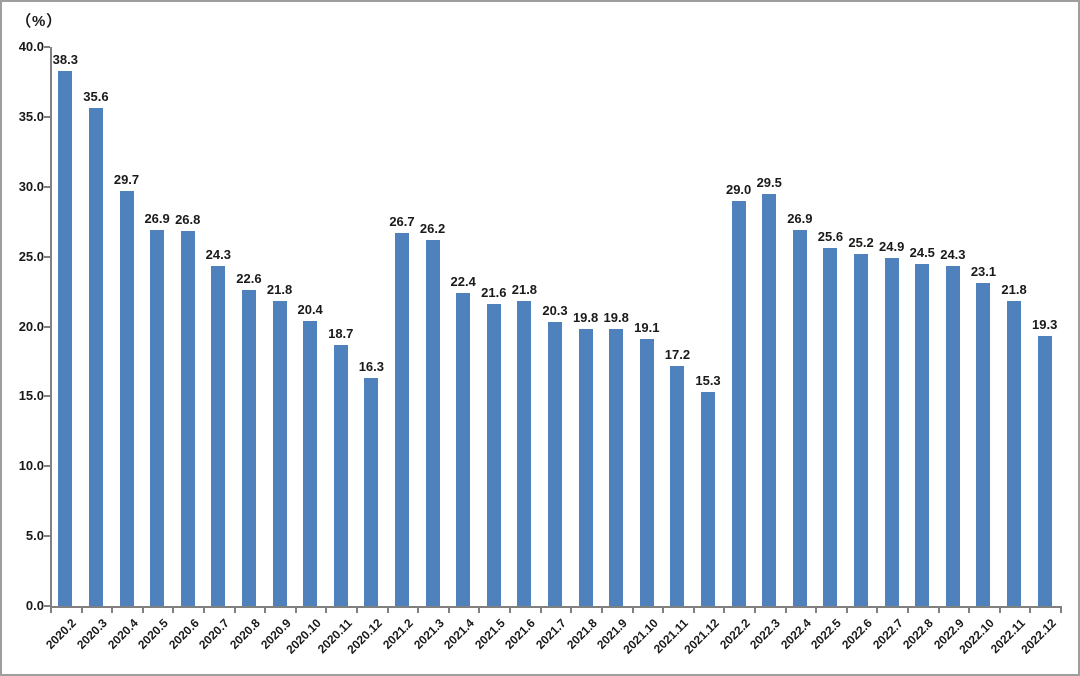 The height and width of the screenshot is (676, 1080). What do you see at coordinates (738, 189) in the screenshot?
I see `bar-value-label: 29.0` at bounding box center [738, 189].